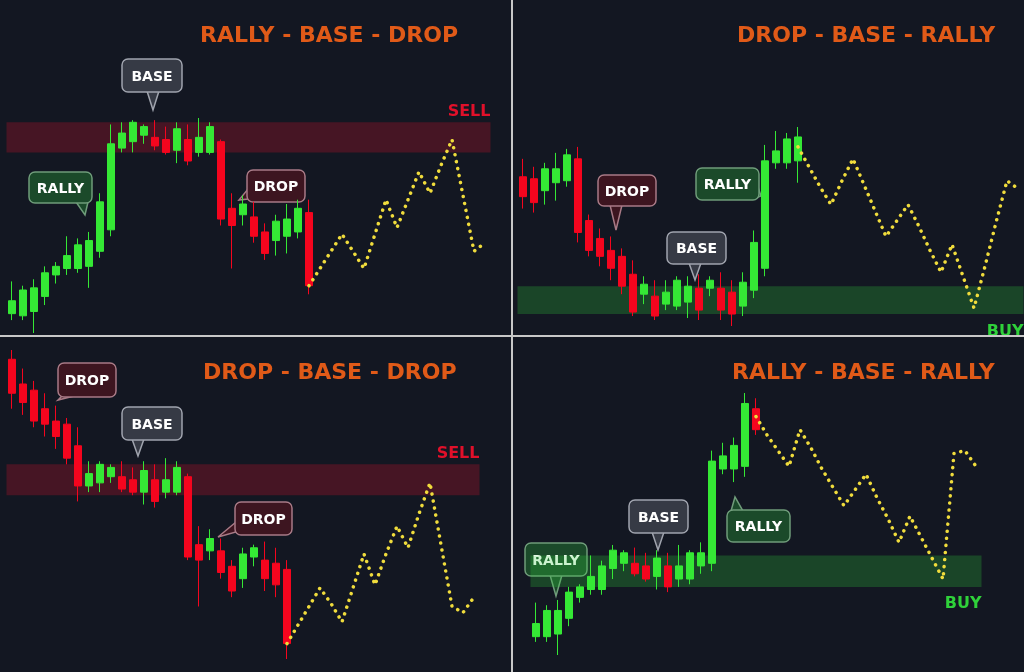 This screenshot has width=1024, height=672. I want to click on chart-title: DROP - BASE - RALLY, so click(867, 34).